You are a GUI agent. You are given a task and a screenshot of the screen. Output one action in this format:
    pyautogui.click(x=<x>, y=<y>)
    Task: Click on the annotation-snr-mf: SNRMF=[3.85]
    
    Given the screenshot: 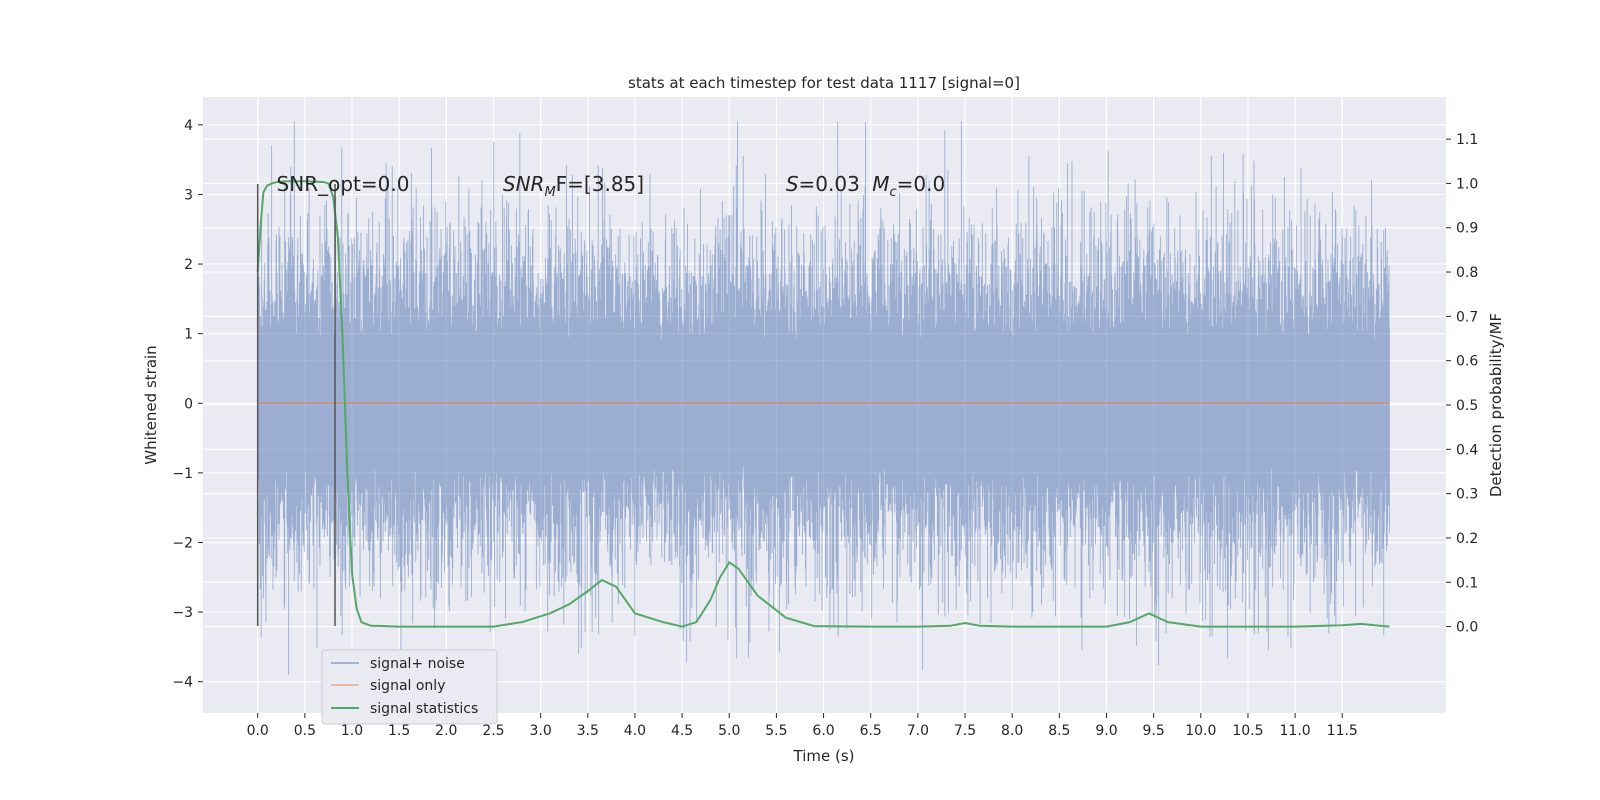 What is the action you would take?
    pyautogui.click(x=573, y=186)
    